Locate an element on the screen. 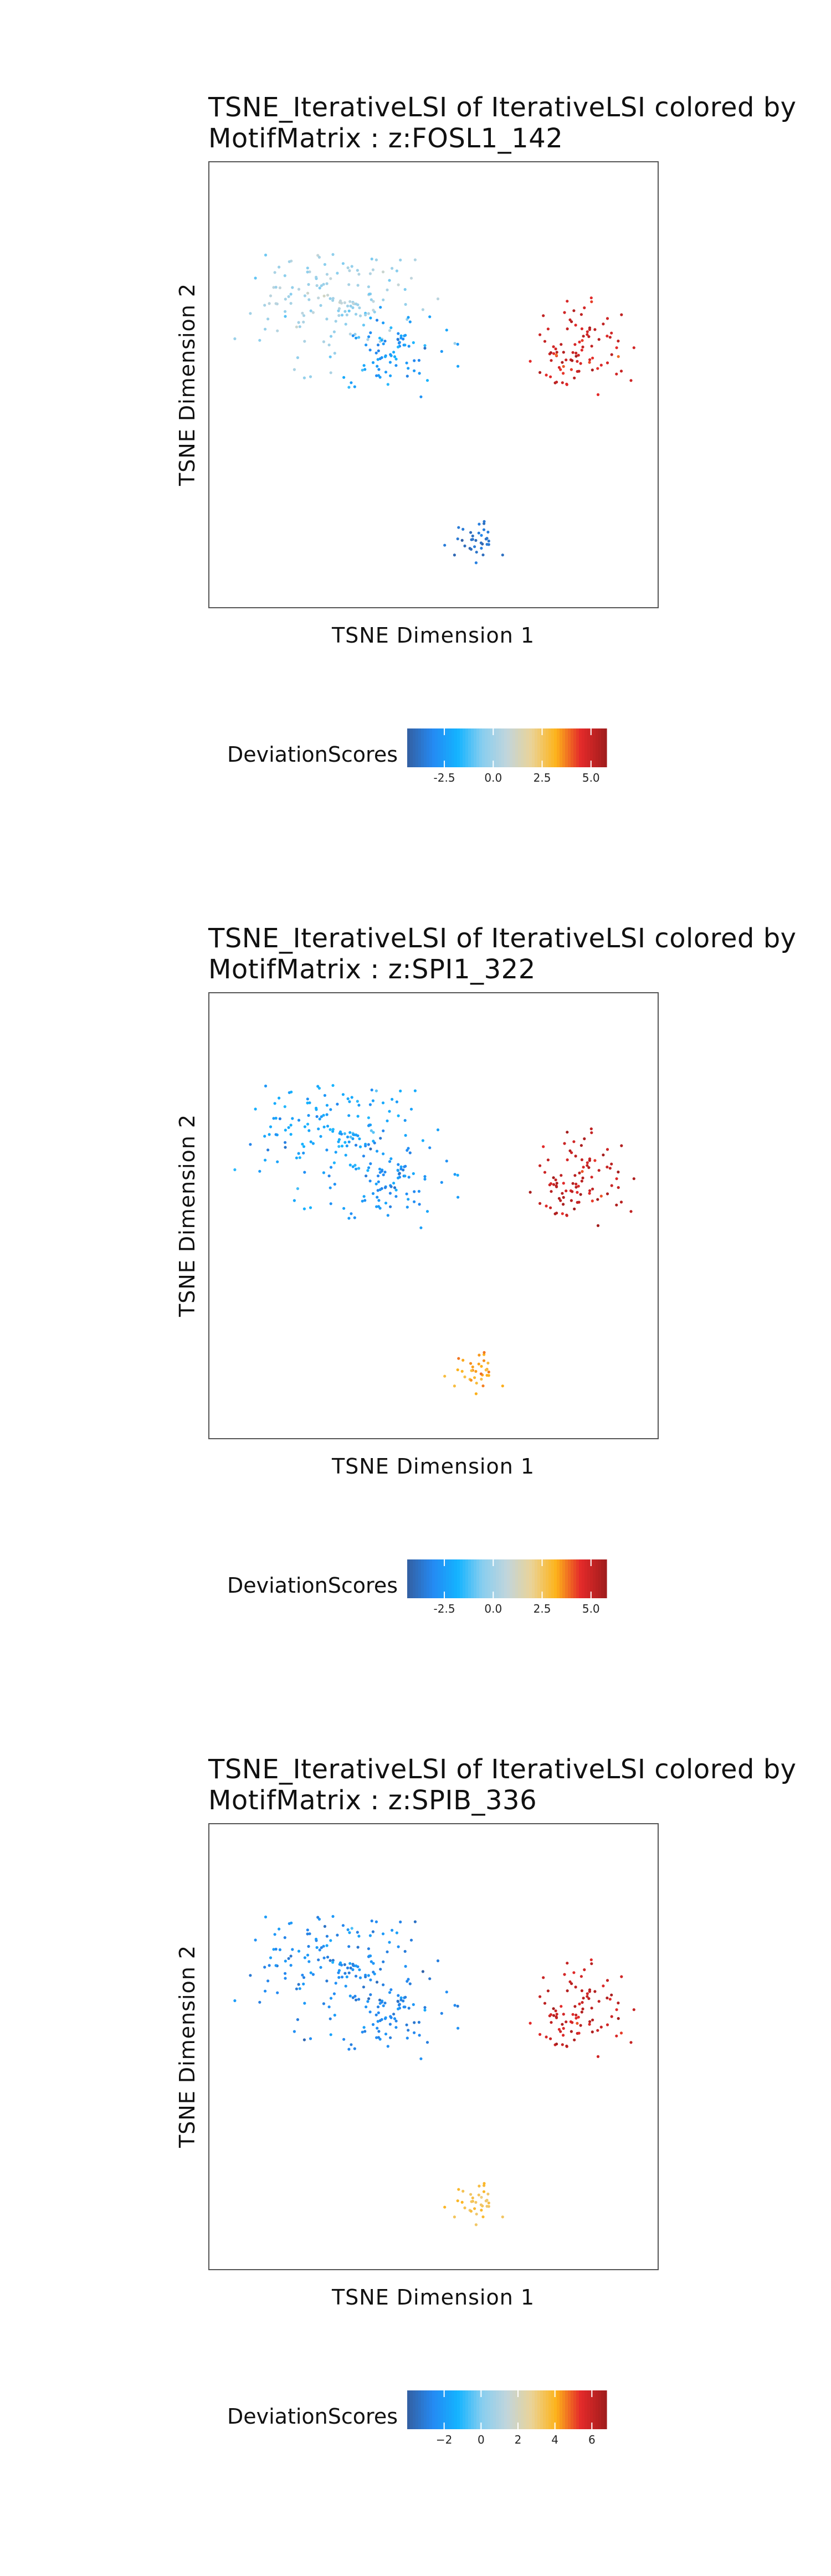  colorbar-tick-label: 2.5 is located at coordinates (542, 777).